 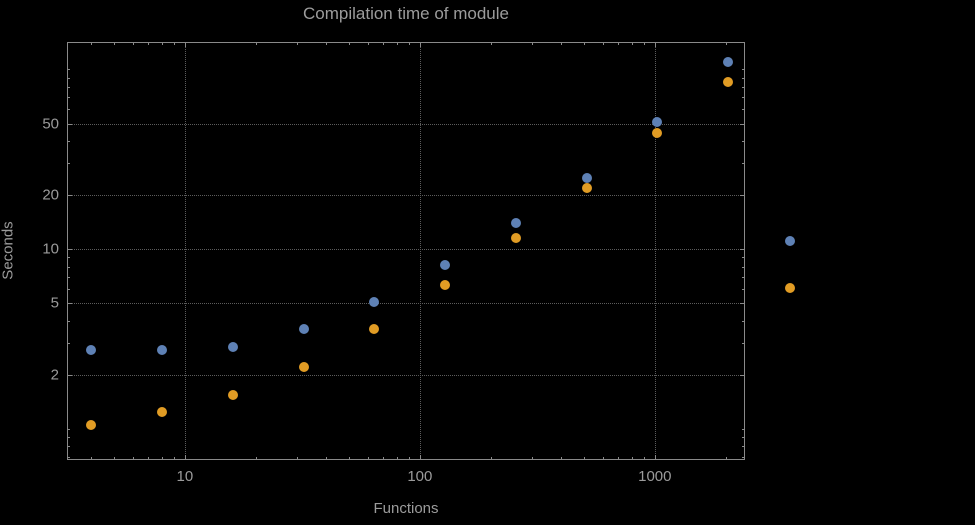 I want to click on x-tick-label: 1000, so click(x=655, y=476).